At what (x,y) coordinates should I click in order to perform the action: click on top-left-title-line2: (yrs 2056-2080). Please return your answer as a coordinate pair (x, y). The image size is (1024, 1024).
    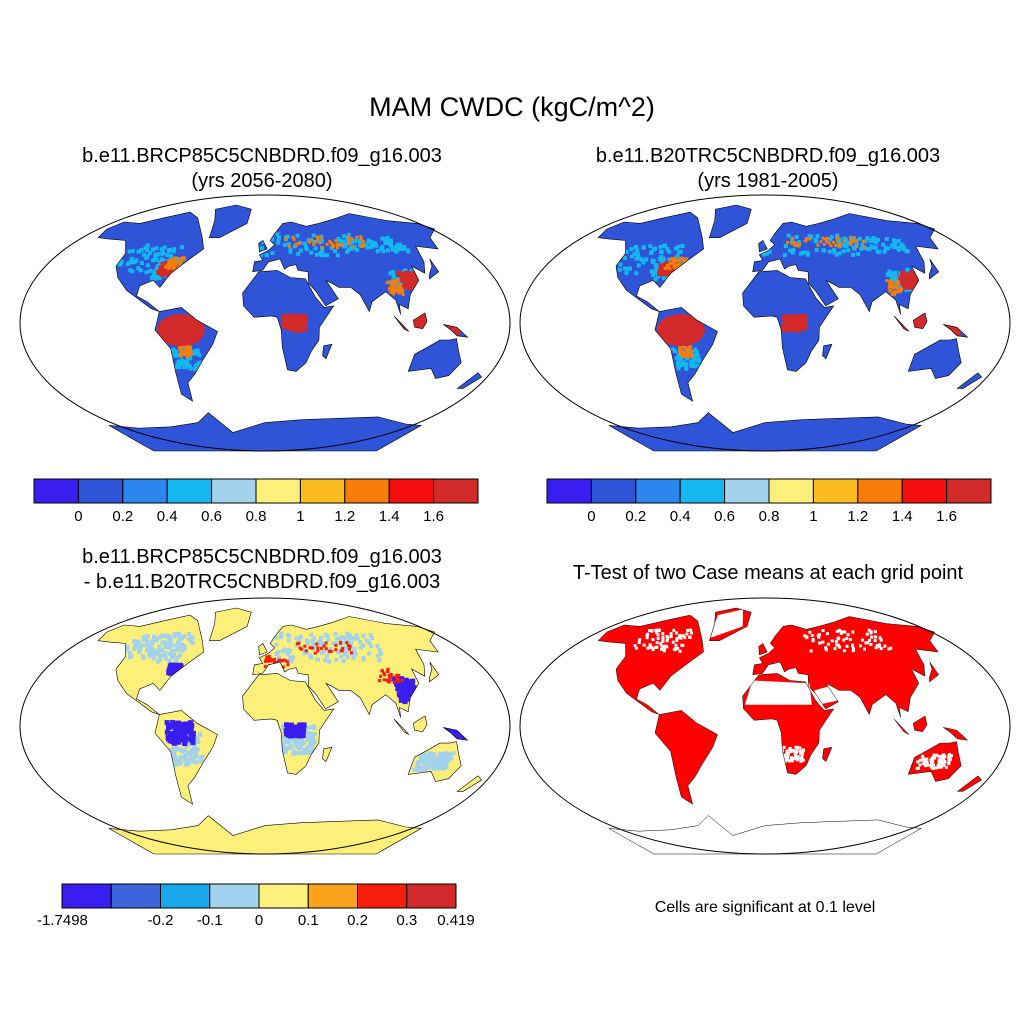
    Looking at the image, I should click on (262, 181).